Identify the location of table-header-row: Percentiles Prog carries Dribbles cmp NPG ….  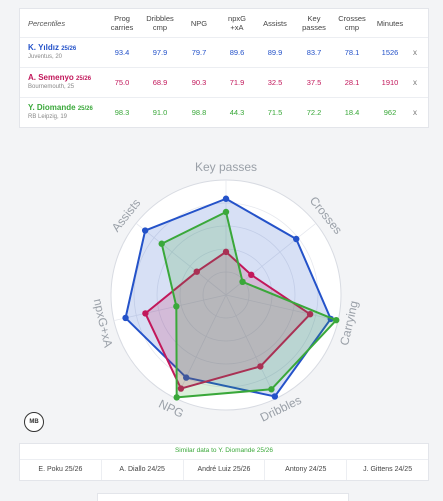
(224, 23).